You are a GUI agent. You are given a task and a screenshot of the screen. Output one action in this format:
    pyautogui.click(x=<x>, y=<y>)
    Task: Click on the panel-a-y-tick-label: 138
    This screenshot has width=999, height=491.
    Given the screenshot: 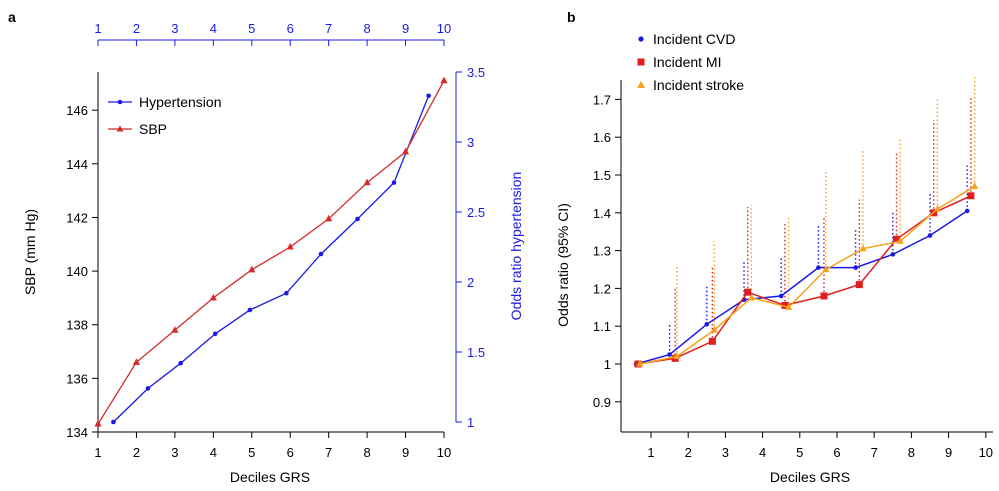 What is the action you would take?
    pyautogui.click(x=77, y=325)
    